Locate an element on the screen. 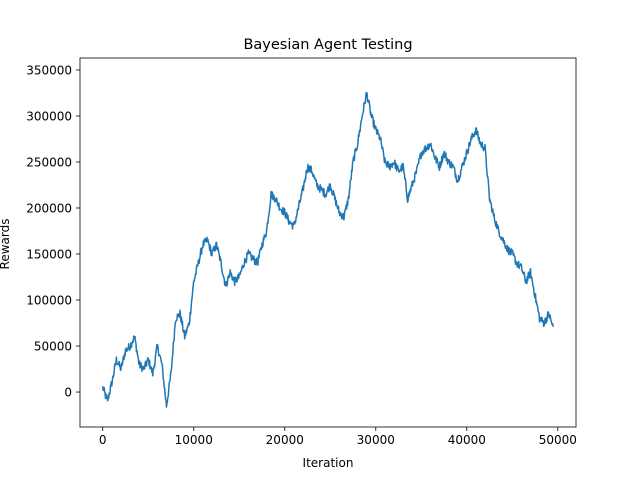  y-tick-label: 200000 is located at coordinates (49, 208).